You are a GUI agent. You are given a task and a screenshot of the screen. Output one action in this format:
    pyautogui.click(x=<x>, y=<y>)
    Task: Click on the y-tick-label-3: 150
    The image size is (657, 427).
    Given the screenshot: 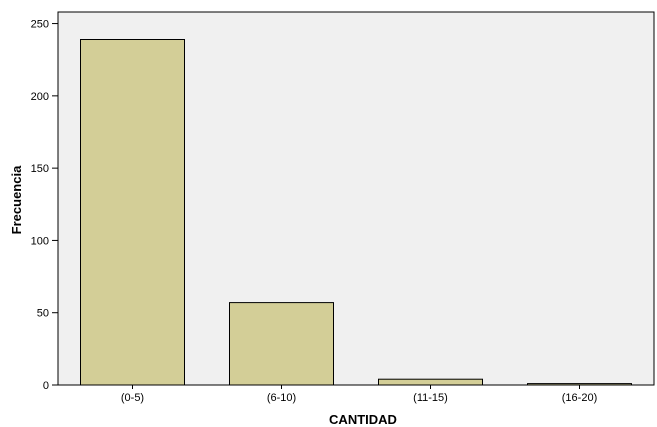 What is the action you would take?
    pyautogui.click(x=40, y=169)
    